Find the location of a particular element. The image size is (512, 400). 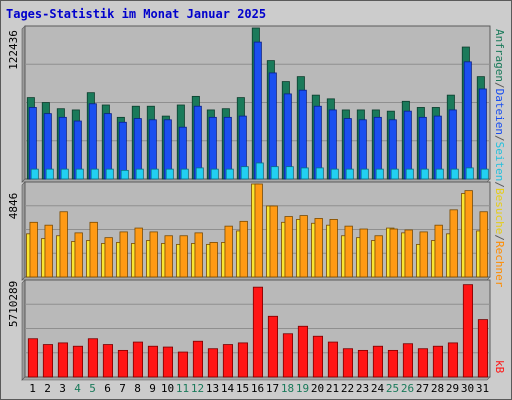

x-tick-label: 5 is located at coordinates (92, 388).